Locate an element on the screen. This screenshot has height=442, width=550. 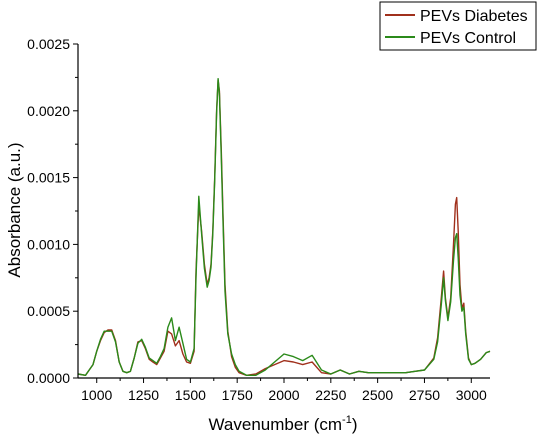
x-axis-label-main: Wavenumber (cm is located at coordinates (276, 424).